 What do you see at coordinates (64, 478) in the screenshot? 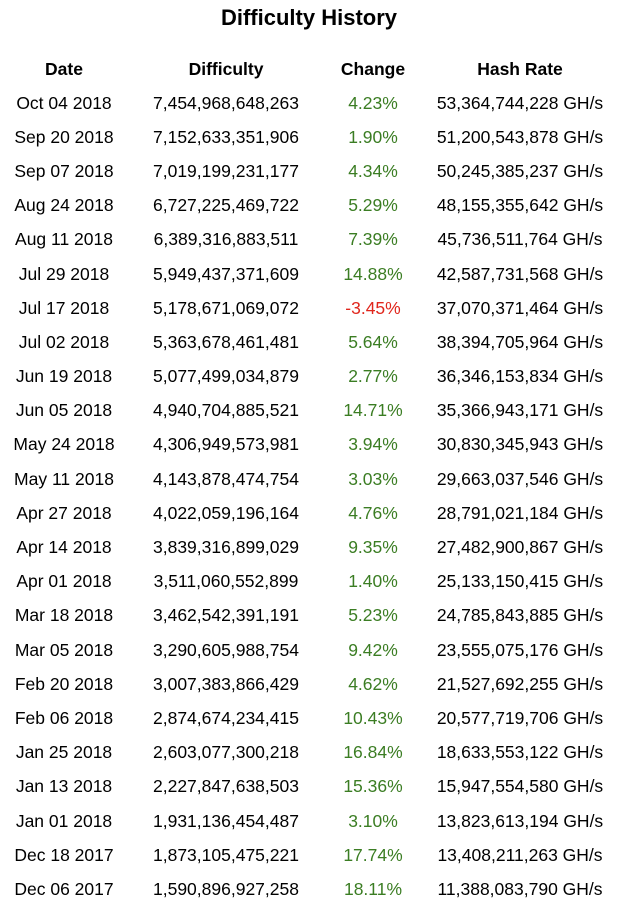
I see `date-cell: May 11 2018` at bounding box center [64, 478].